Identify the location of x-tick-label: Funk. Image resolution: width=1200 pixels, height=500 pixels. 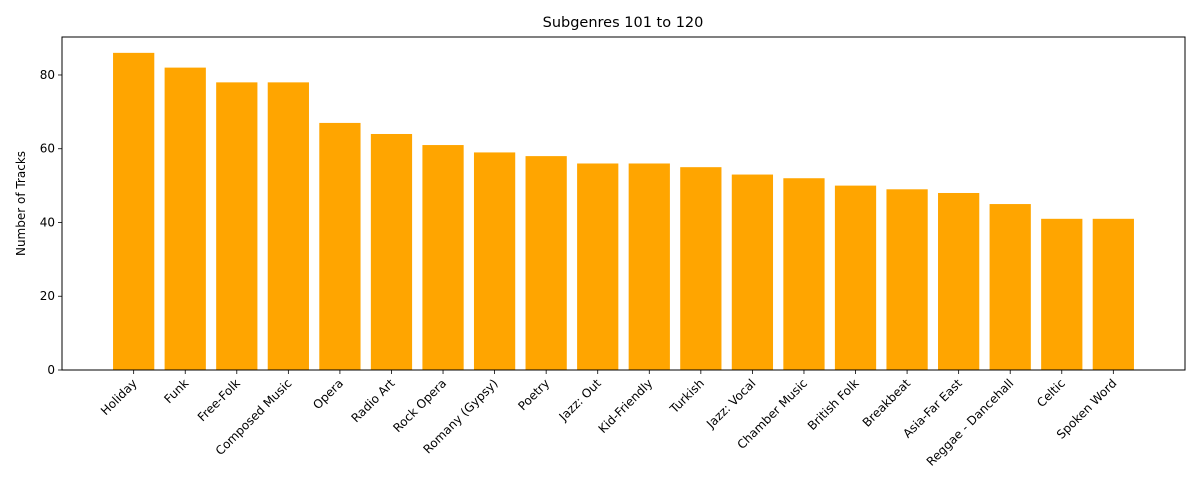
(176, 391).